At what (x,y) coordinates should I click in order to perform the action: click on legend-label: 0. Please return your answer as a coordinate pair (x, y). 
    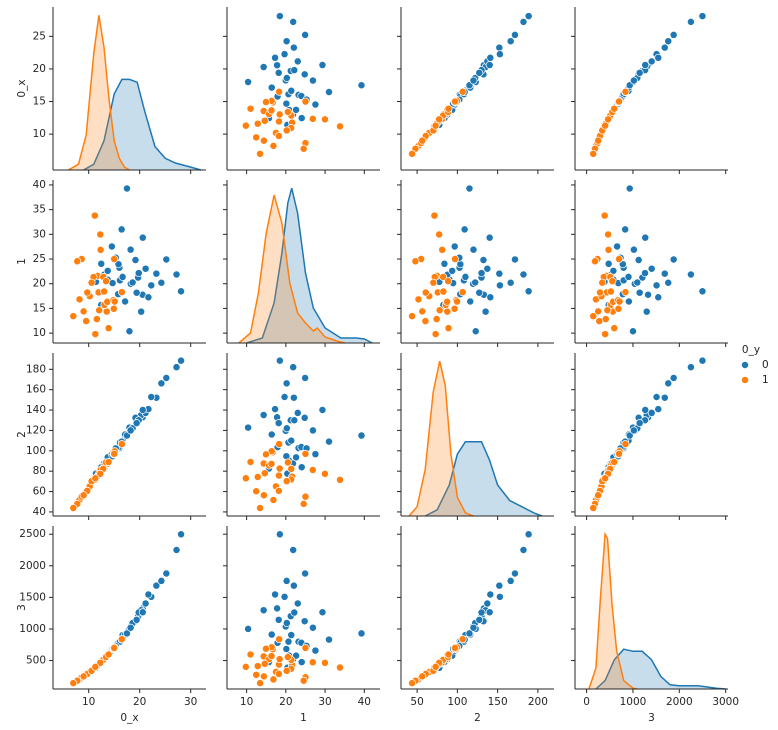
    Looking at the image, I should click on (765, 365).